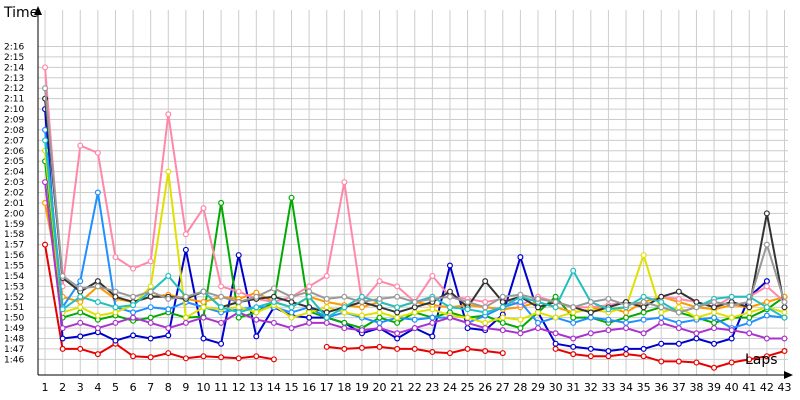  Describe the element at coordinates (168, 387) in the screenshot. I see `x-tick-label: 8` at that location.